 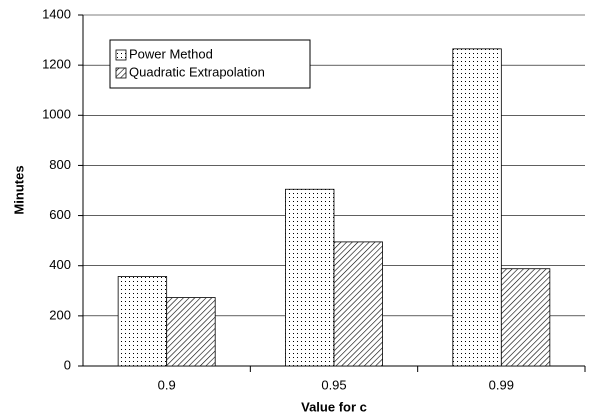 I want to click on y-tick-label: 400, so click(x=60, y=264).